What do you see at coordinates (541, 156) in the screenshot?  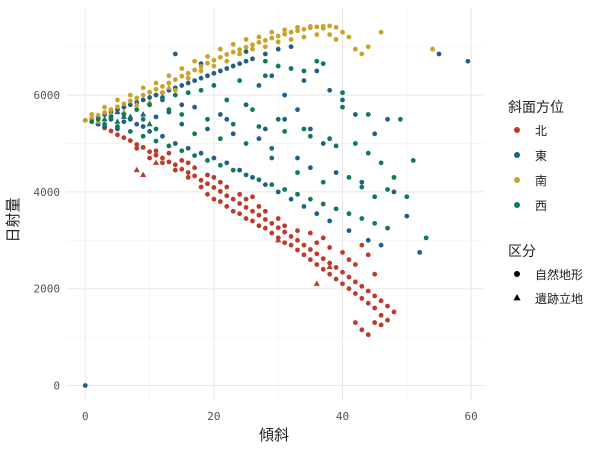 I see `legend-label: 東` at bounding box center [541, 156].